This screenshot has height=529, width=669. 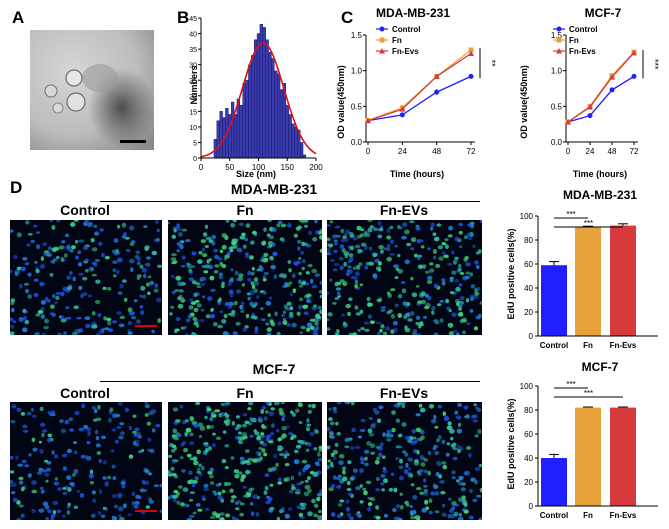 What do you see at coordinates (528, 240) in the screenshot?
I see `edu-mda-y-tick-label: 80` at bounding box center [528, 240].